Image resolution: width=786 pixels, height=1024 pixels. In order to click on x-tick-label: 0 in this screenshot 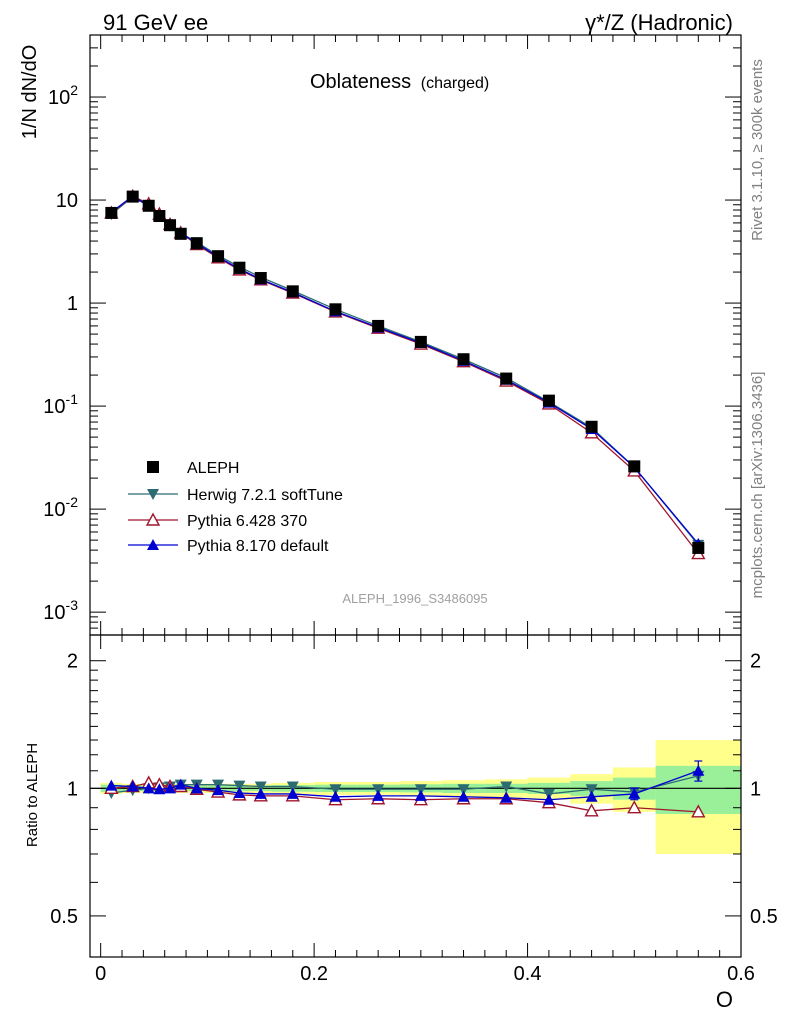, I will do `click(100, 974)`.